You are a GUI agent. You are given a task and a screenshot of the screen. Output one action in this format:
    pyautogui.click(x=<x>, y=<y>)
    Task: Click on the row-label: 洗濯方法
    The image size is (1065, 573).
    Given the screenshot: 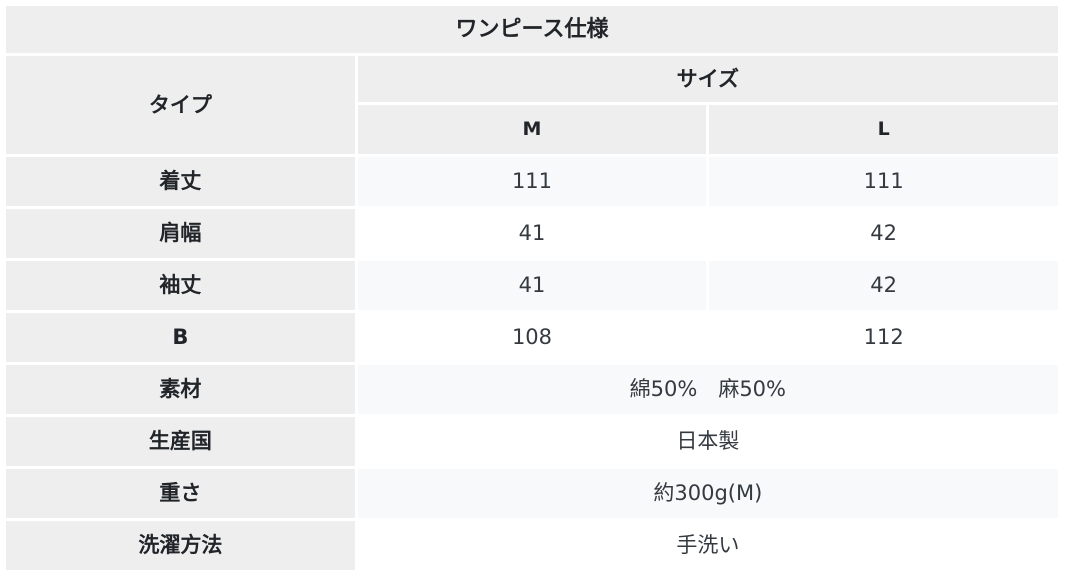 What is the action you would take?
    pyautogui.click(x=180, y=545)
    